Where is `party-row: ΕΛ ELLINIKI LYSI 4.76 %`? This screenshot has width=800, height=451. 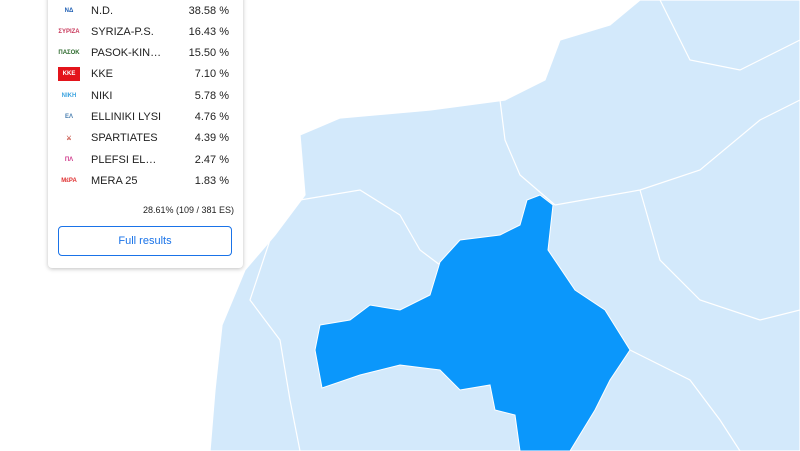
party-row: ΕΛ ELLINIKI LYSI 4.76 % is located at coordinates (148, 117).